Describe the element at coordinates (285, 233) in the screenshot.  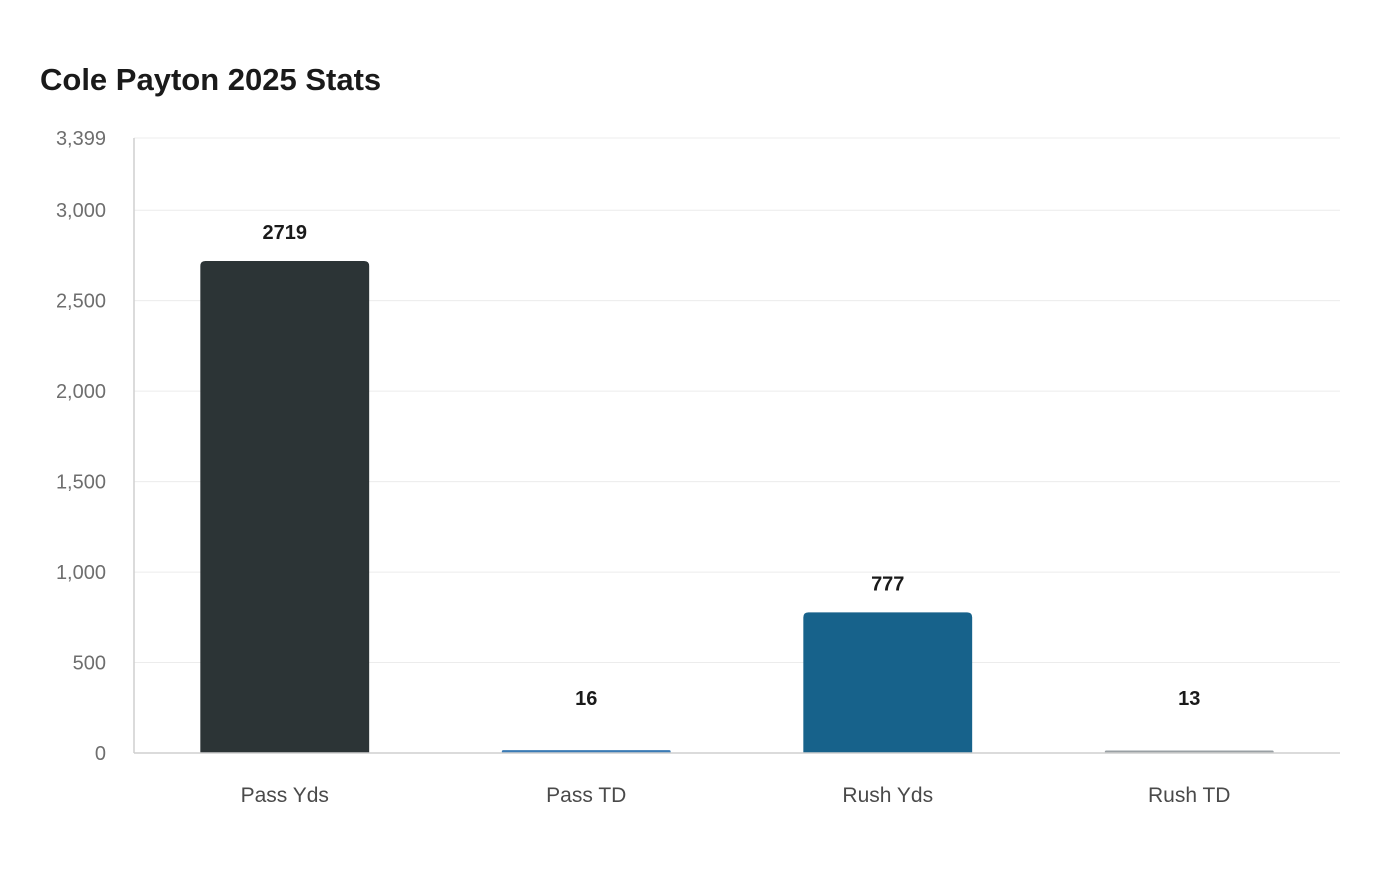
I see `data-label: 2719` at that location.